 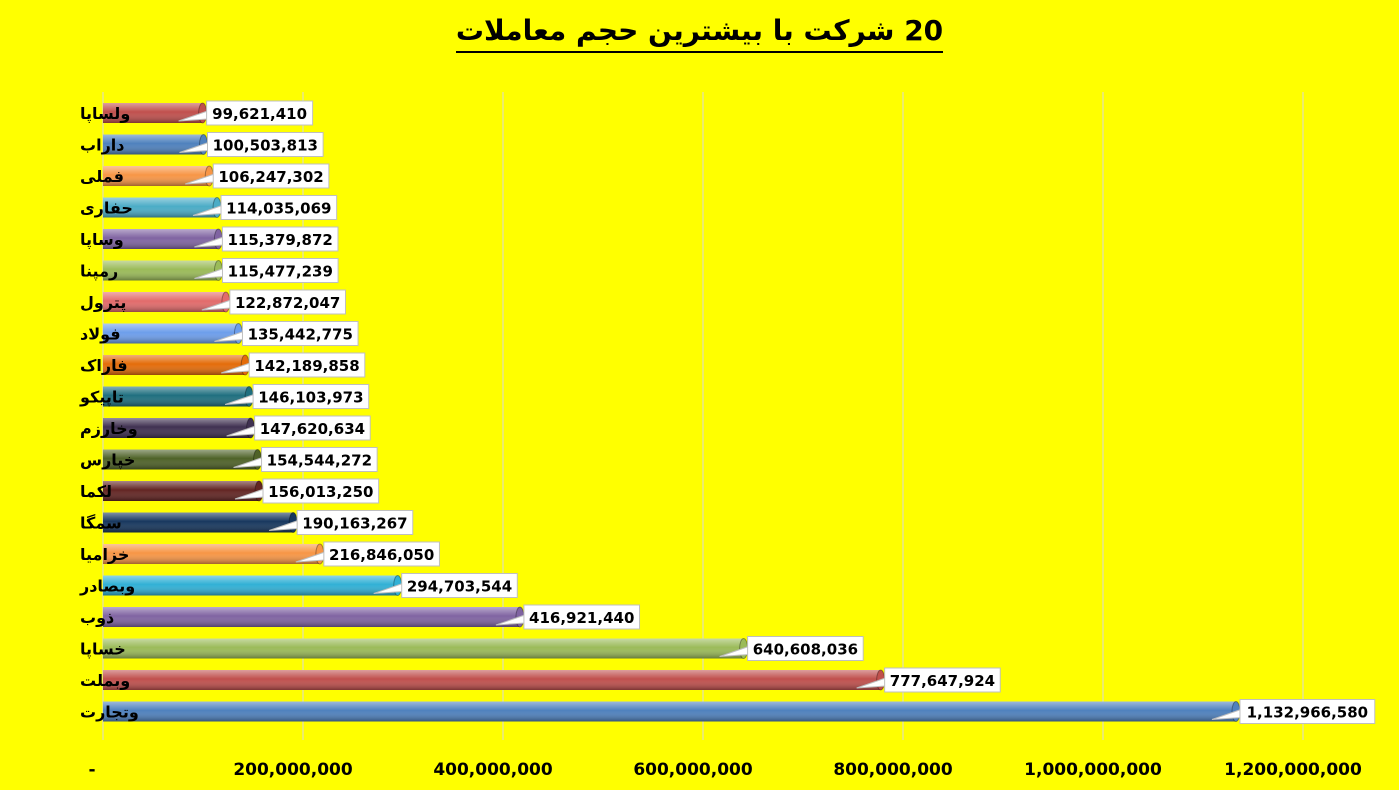 I want to click on data-label: 146,103,973, so click(x=297, y=396).